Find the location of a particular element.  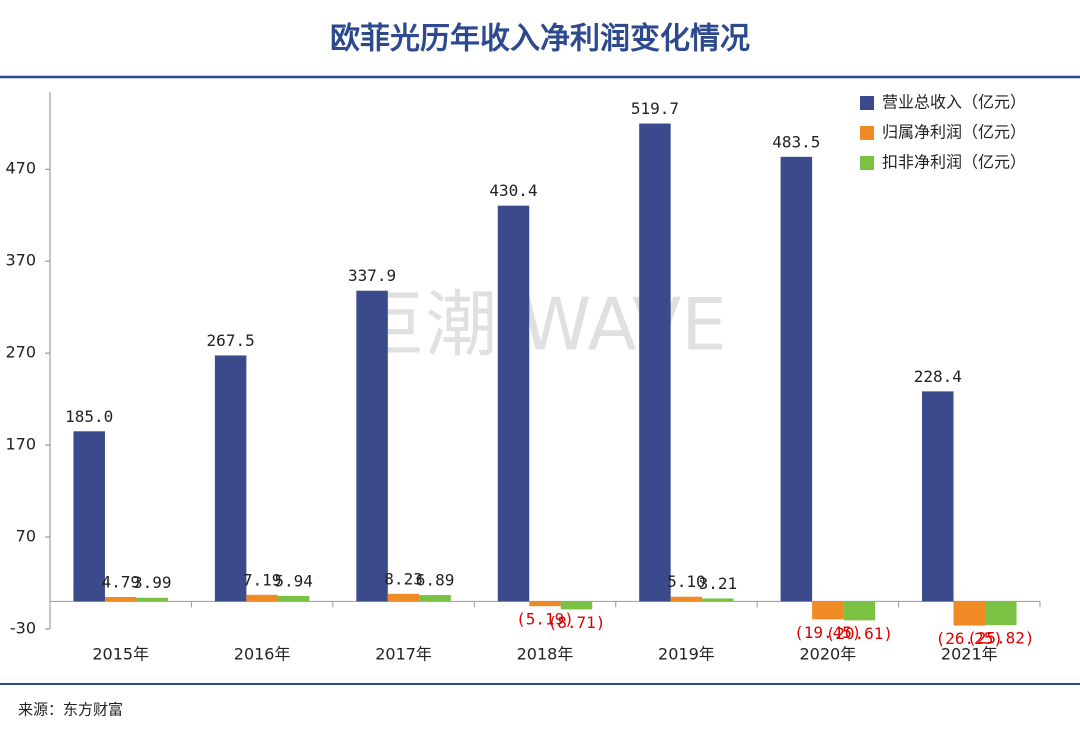

value-label: (26.25) is located at coordinates (969, 638).